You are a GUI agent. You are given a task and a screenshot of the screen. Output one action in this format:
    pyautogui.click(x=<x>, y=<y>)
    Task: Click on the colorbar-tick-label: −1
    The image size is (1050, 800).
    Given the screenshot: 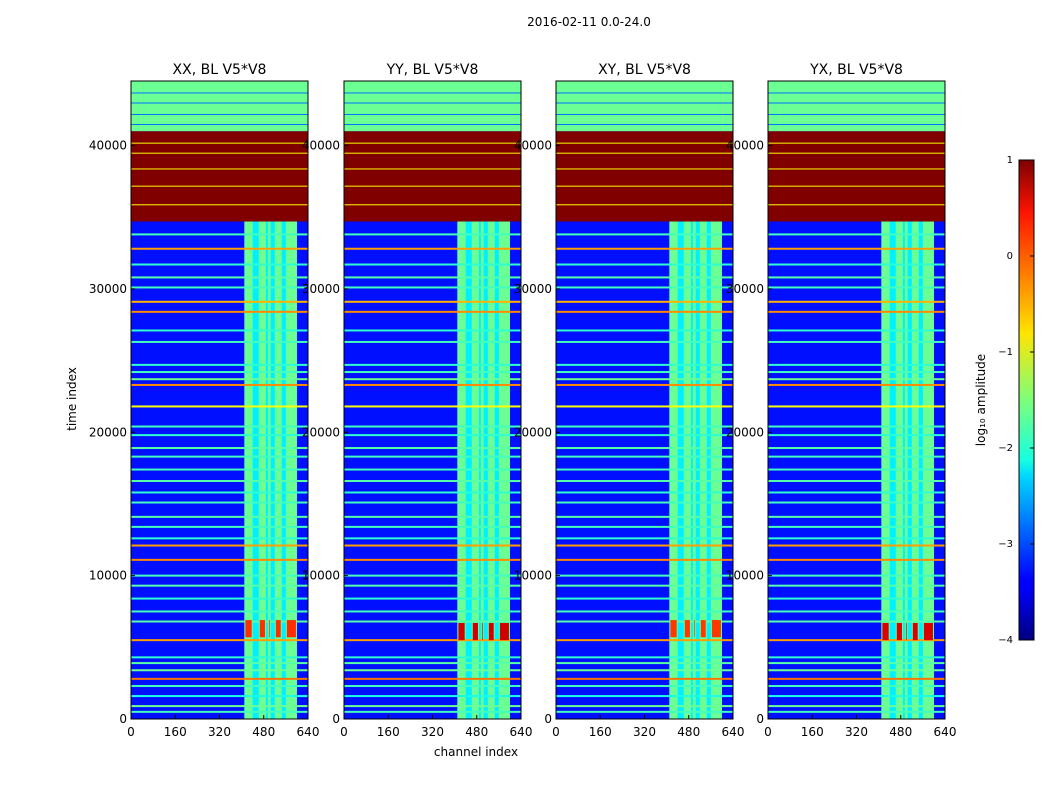 What is the action you would take?
    pyautogui.click(x=1005, y=352)
    